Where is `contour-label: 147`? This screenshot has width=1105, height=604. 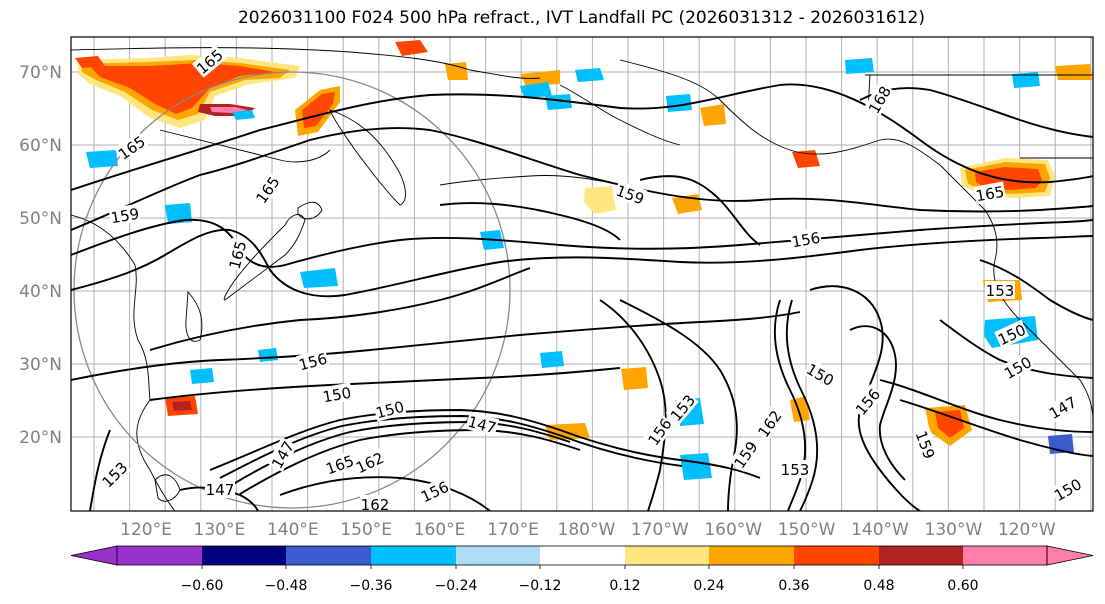 contour-label: 147 is located at coordinates (220, 490).